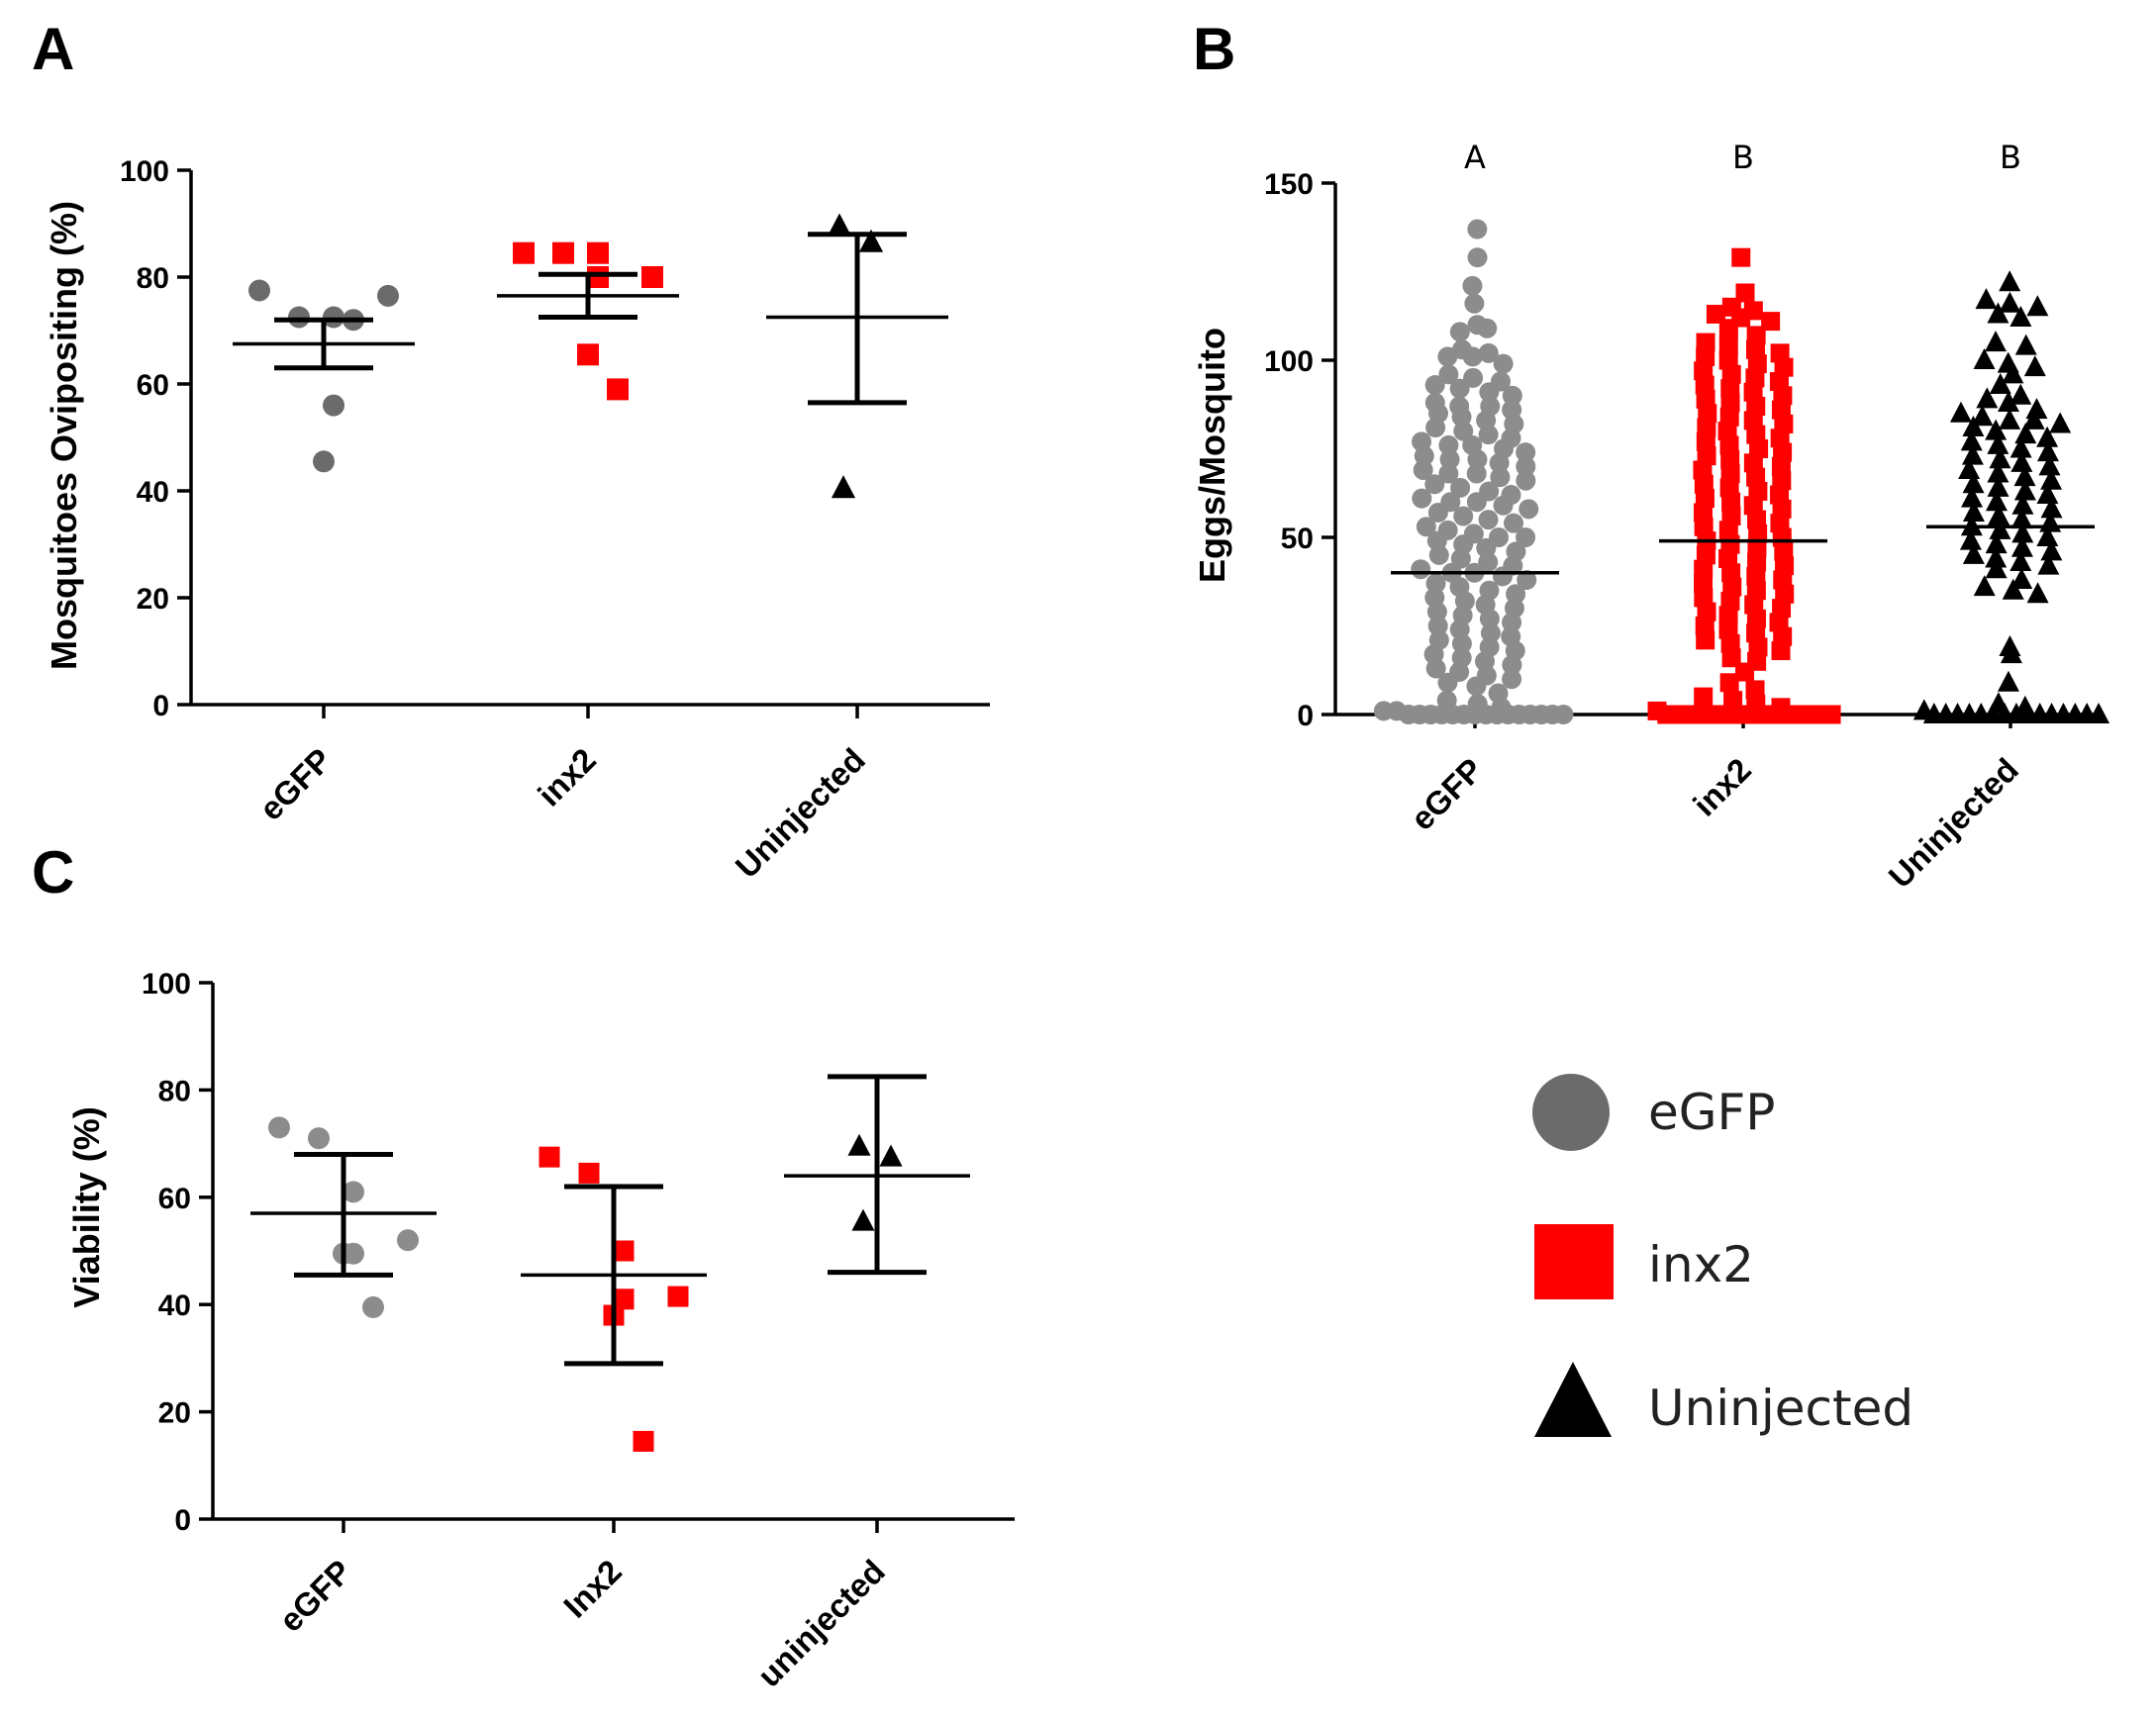  What do you see at coordinates (1780, 1408) in the screenshot?
I see `legend-label-uninjected: Uninjected` at bounding box center [1780, 1408].